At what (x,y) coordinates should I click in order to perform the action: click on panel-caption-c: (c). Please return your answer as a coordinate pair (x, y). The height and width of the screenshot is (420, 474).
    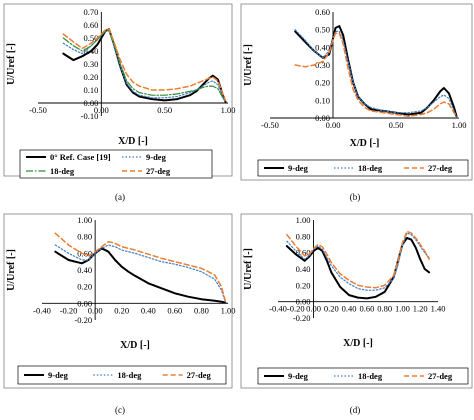
    Looking at the image, I should click on (120, 410).